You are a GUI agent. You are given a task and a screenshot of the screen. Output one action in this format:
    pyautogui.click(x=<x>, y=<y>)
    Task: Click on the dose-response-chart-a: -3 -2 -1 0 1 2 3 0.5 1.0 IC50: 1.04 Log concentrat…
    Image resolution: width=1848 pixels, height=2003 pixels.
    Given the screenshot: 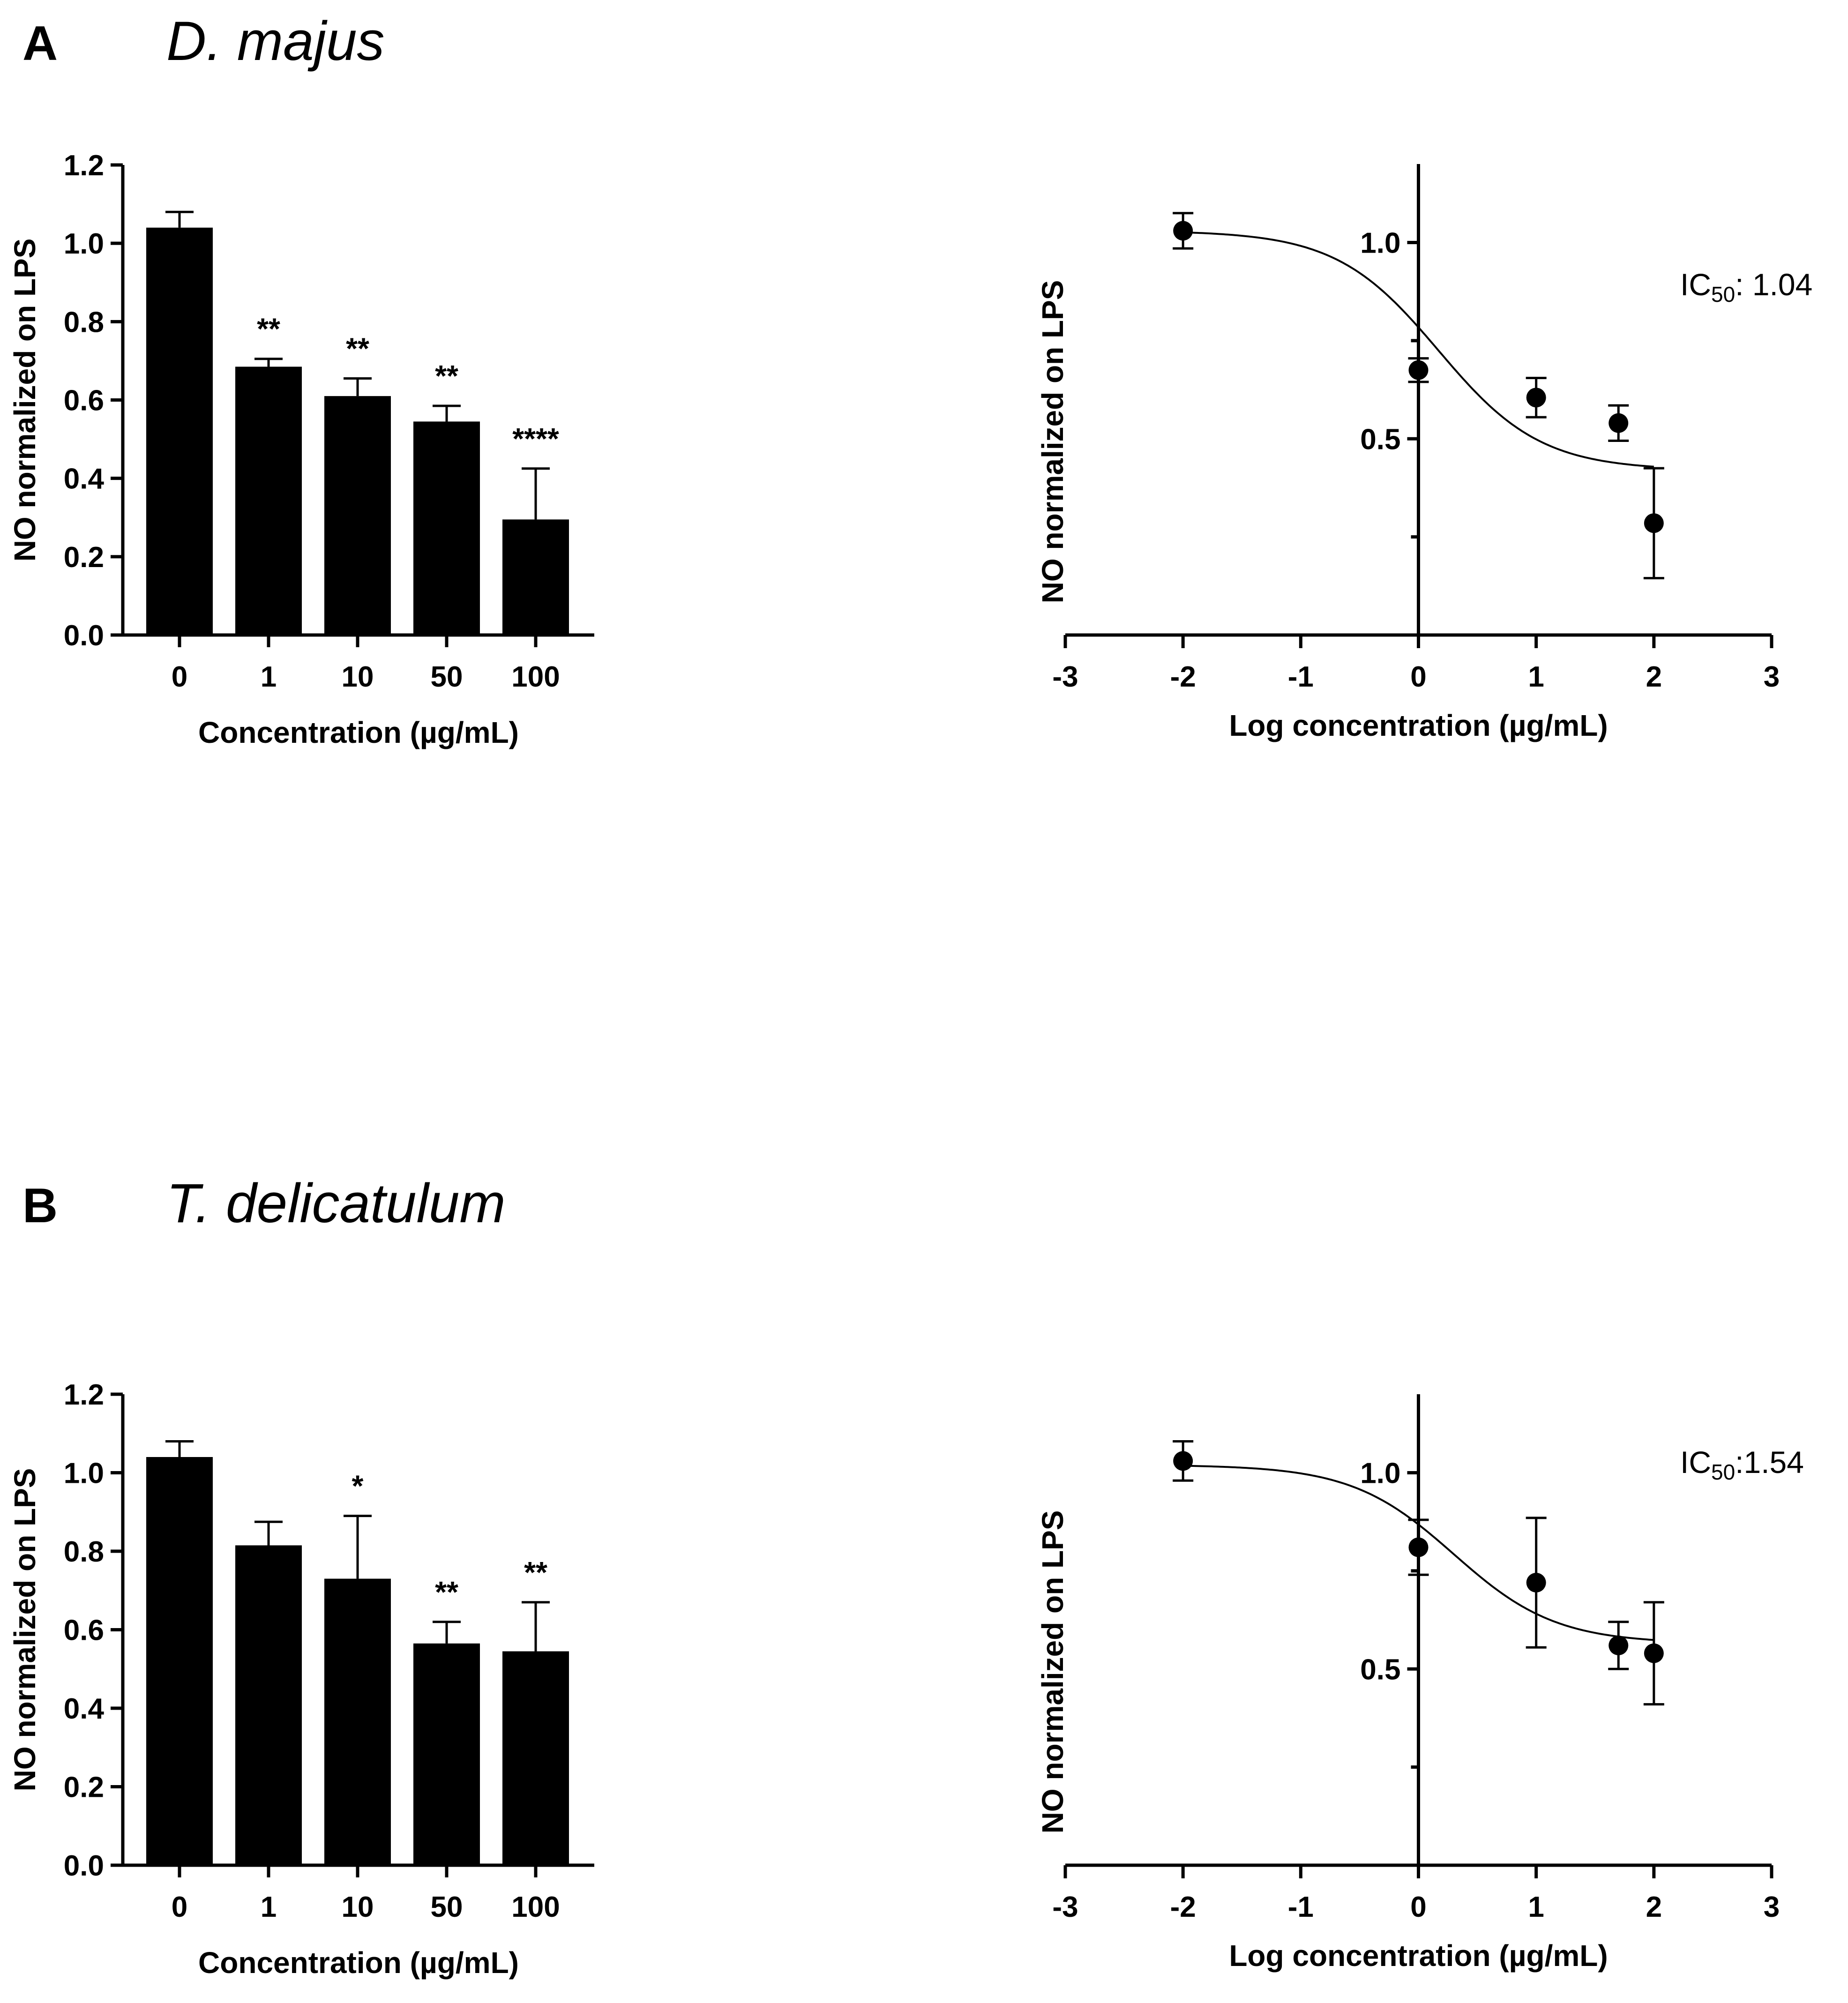 What is the action you would take?
    pyautogui.click(x=1424, y=453)
    